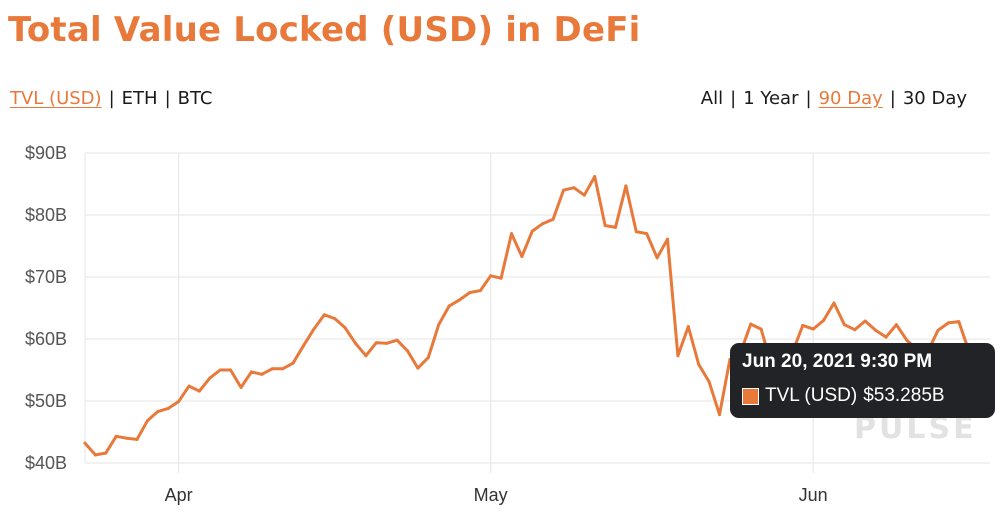  Describe the element at coordinates (139, 98) in the screenshot. I see `toggle-eth: ETH` at that location.